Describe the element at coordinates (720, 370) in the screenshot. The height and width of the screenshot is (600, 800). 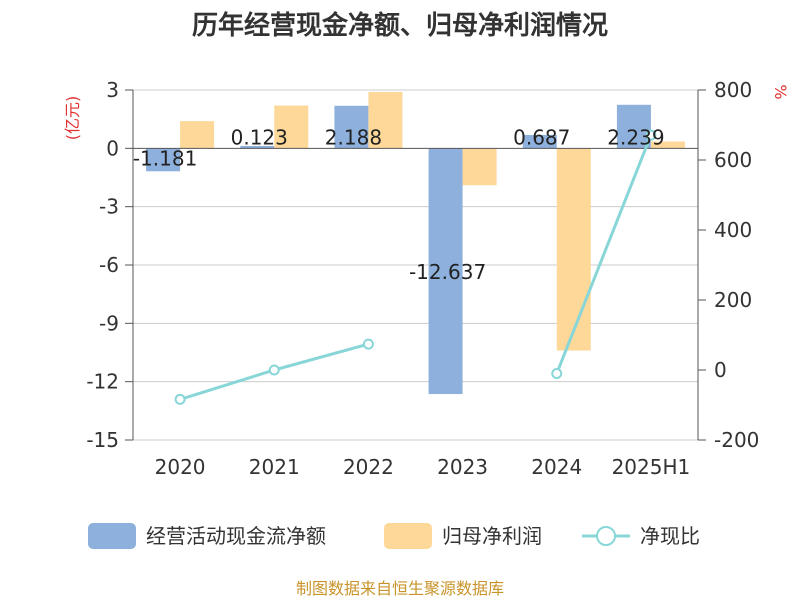
I see `right-tick-label: 0` at that location.